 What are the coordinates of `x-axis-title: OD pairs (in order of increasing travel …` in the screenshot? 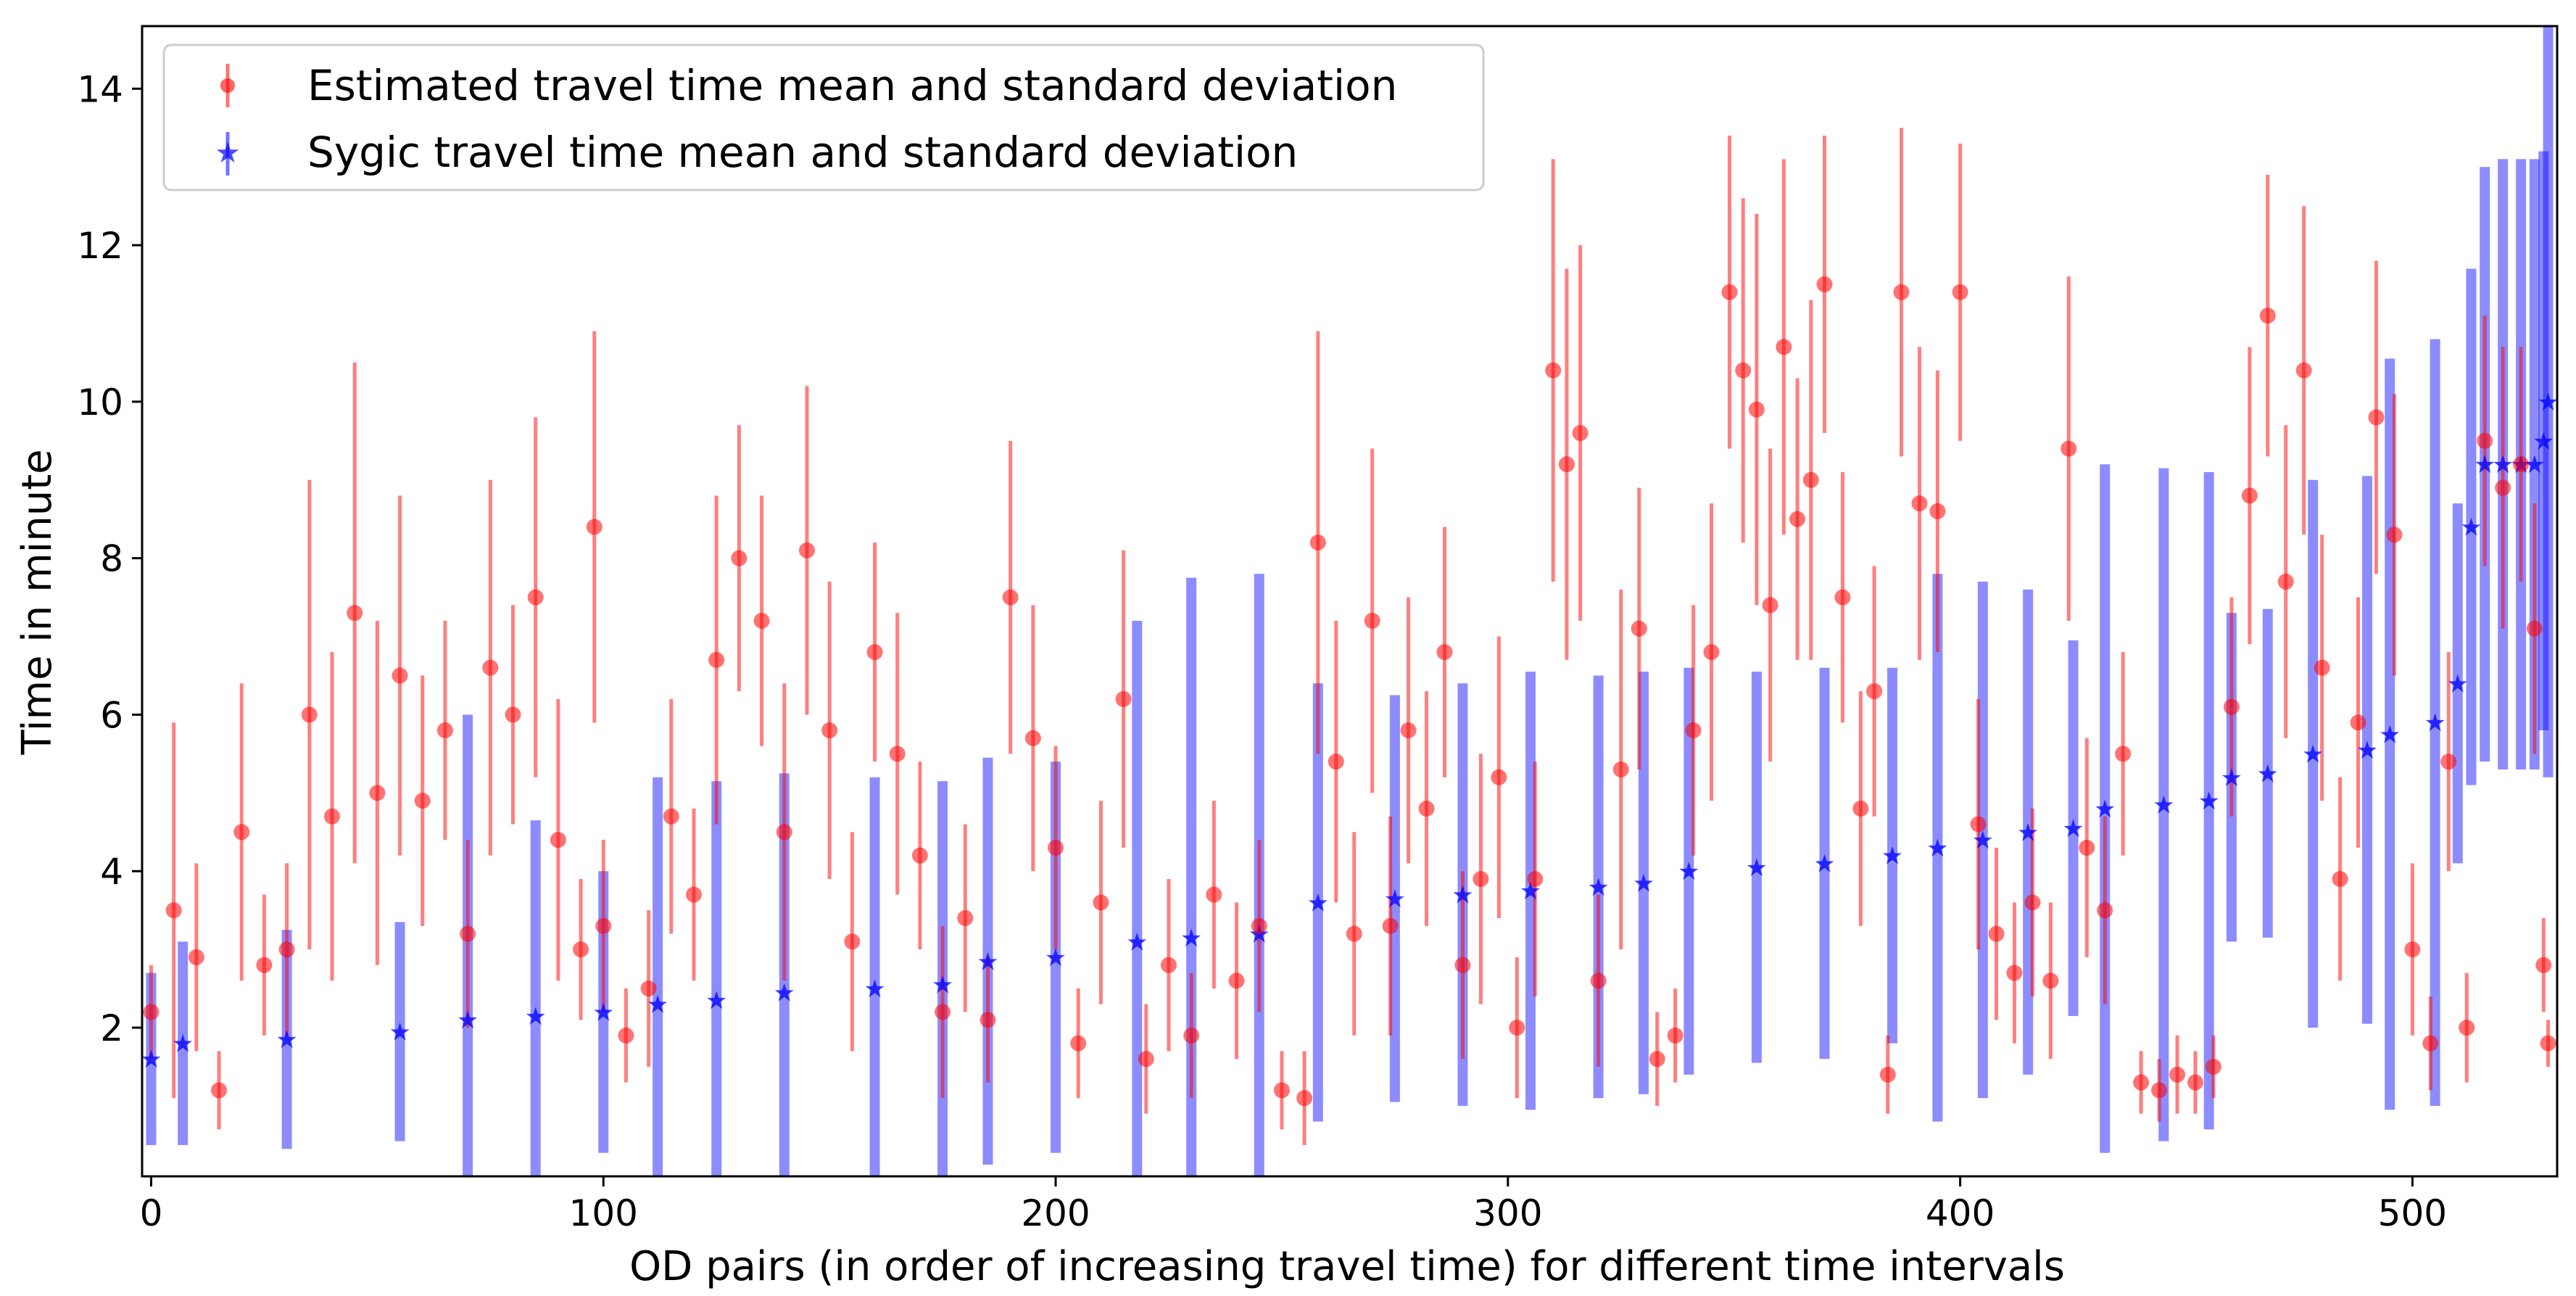 It's located at (1347, 1266).